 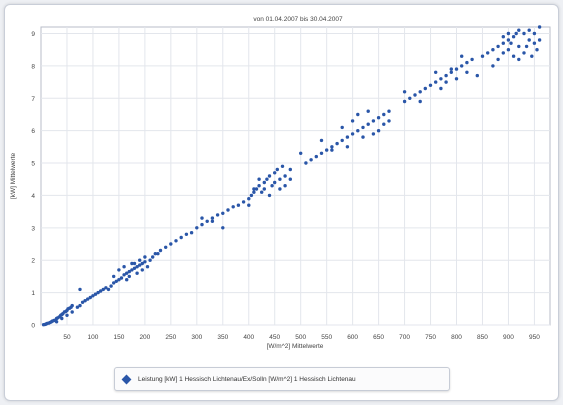 What do you see at coordinates (508, 337) in the screenshot?
I see `x-tick-label: 900` at bounding box center [508, 337].